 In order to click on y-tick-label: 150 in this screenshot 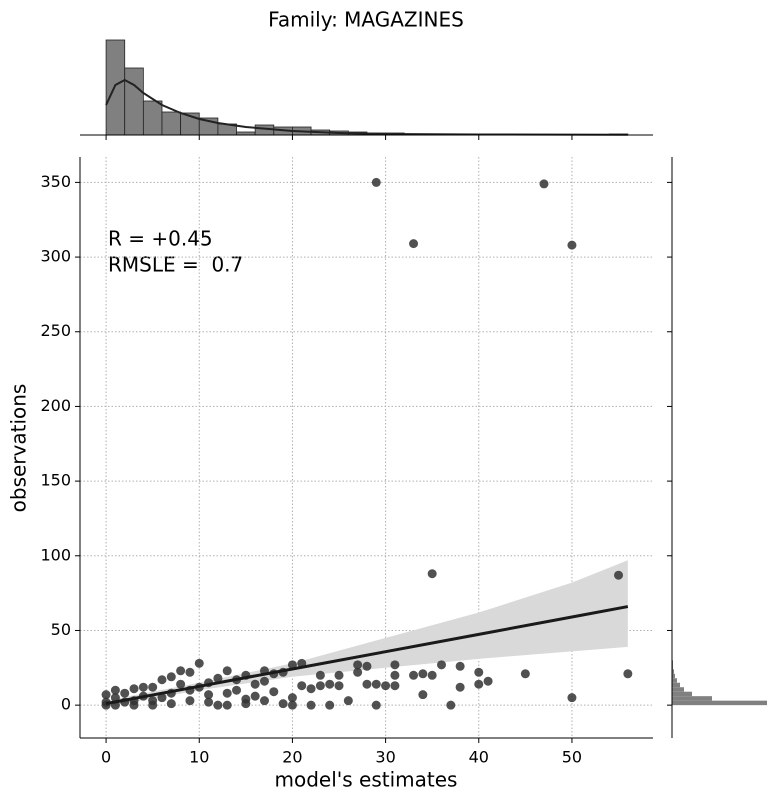, I will do `click(55, 480)`.